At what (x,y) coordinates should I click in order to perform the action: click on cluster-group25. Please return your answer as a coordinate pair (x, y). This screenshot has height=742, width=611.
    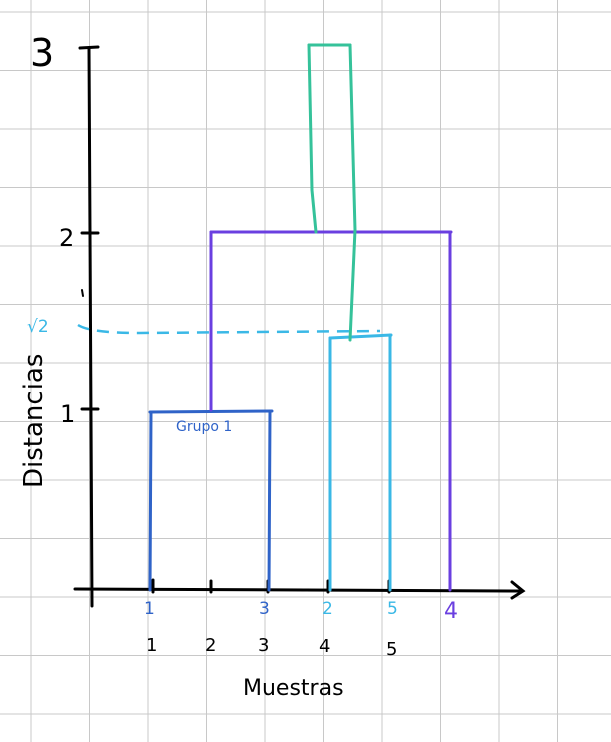
    Looking at the image, I should click on (360, 462).